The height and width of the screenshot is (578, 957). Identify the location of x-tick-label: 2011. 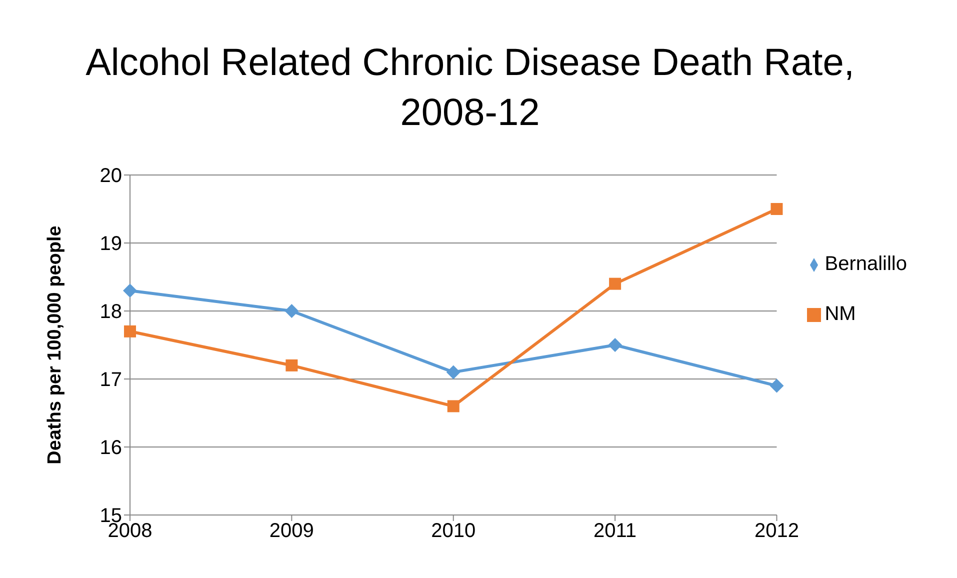
(615, 531).